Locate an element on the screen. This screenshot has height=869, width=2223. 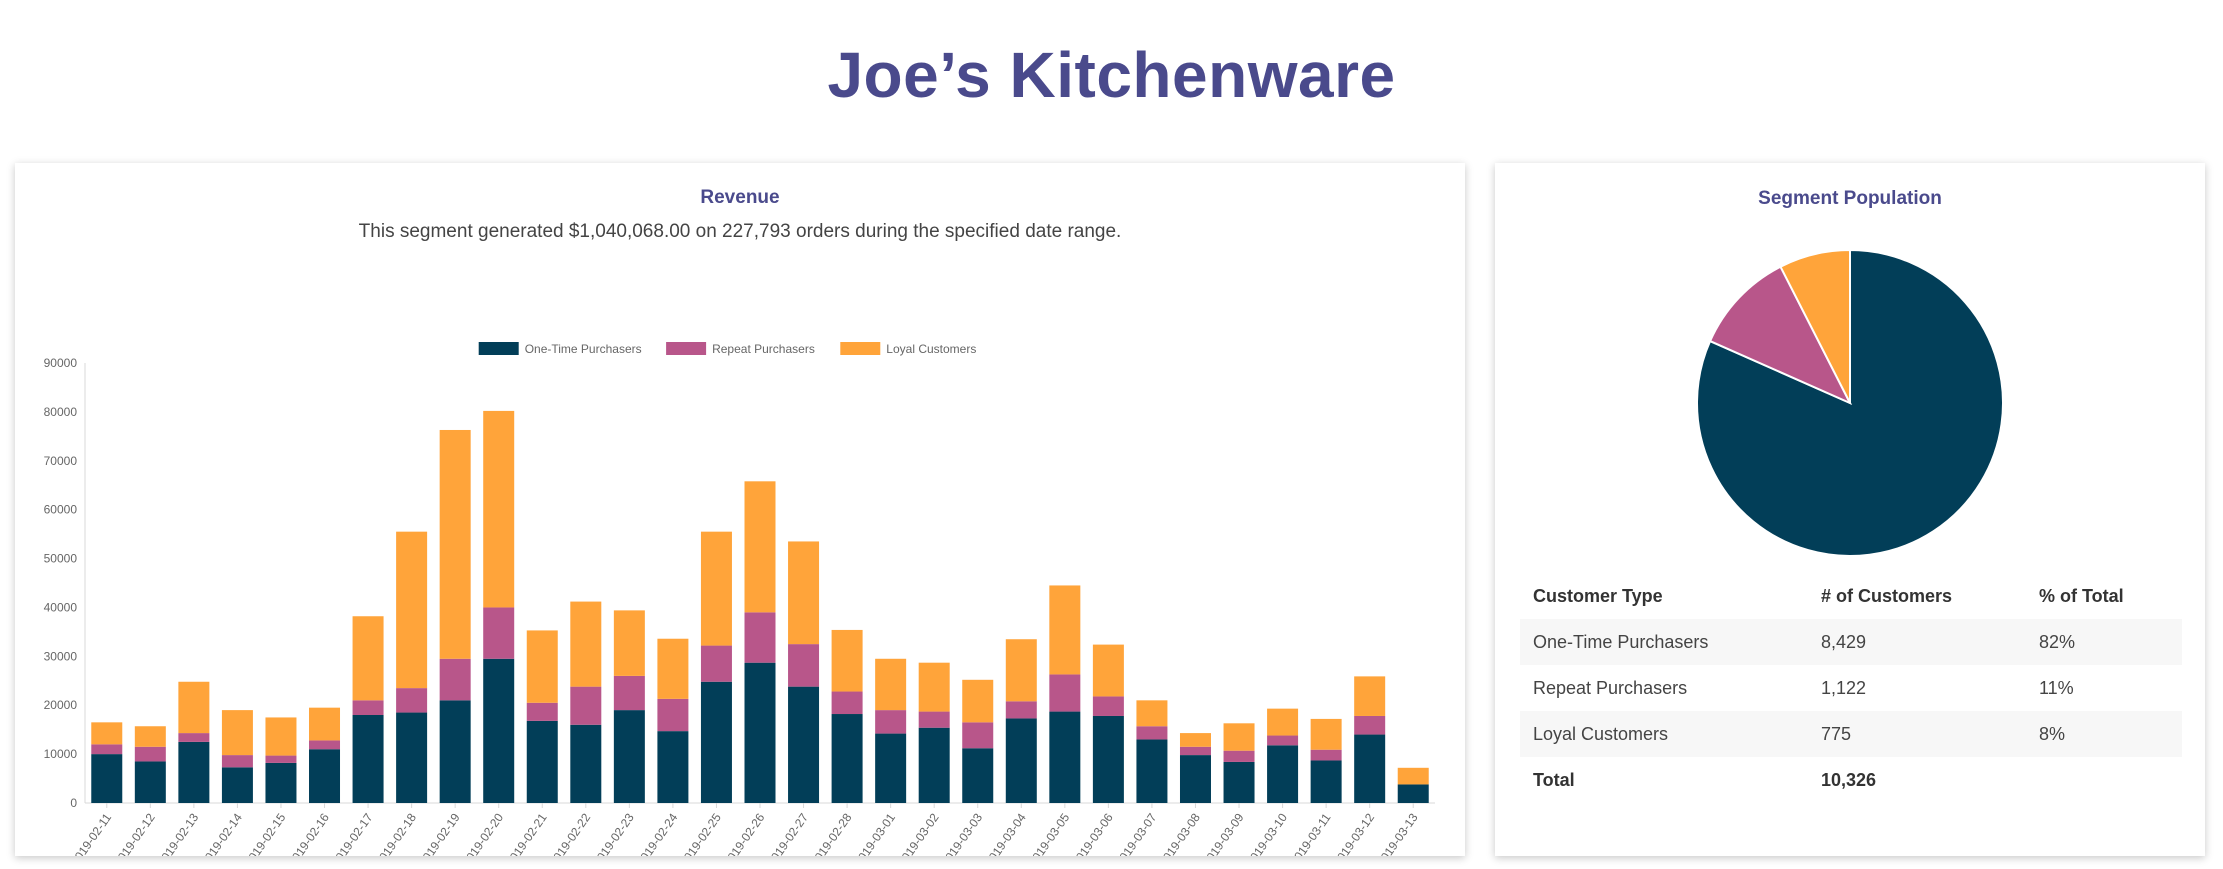
legend-label: Repeat Purchasers is located at coordinates (763, 349).